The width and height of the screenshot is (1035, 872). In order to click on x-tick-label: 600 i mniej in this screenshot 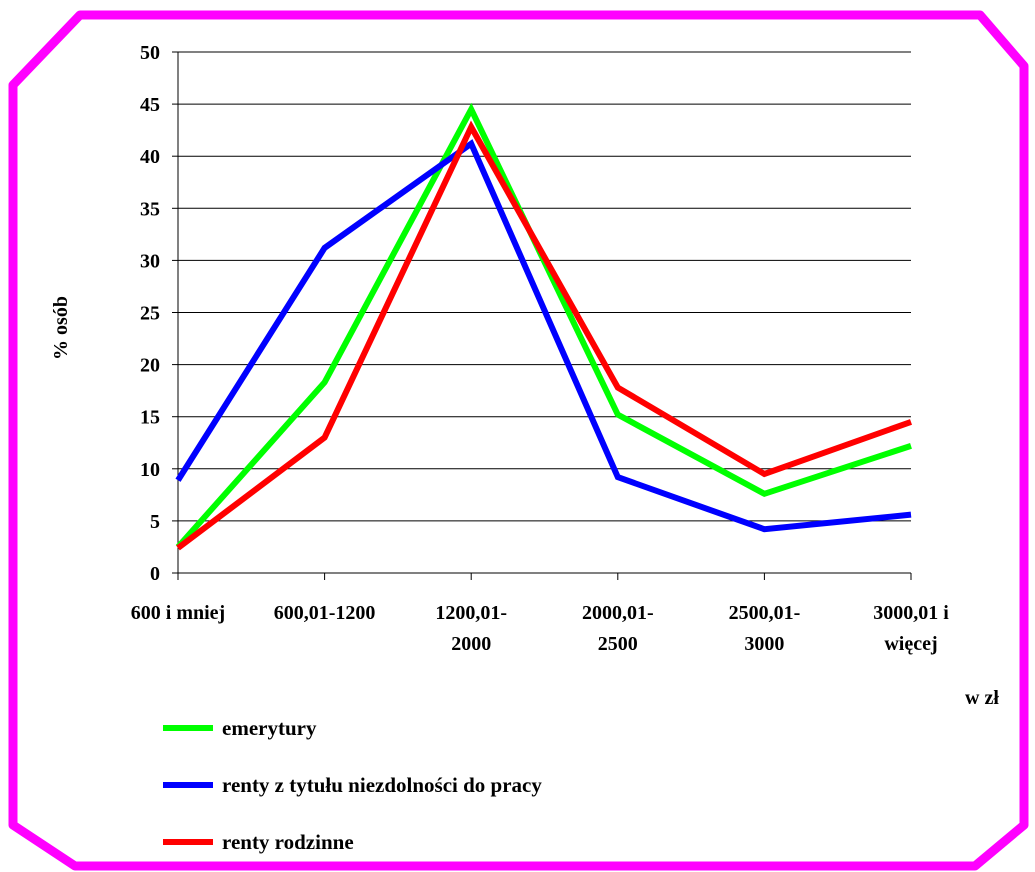, I will do `click(178, 613)`.